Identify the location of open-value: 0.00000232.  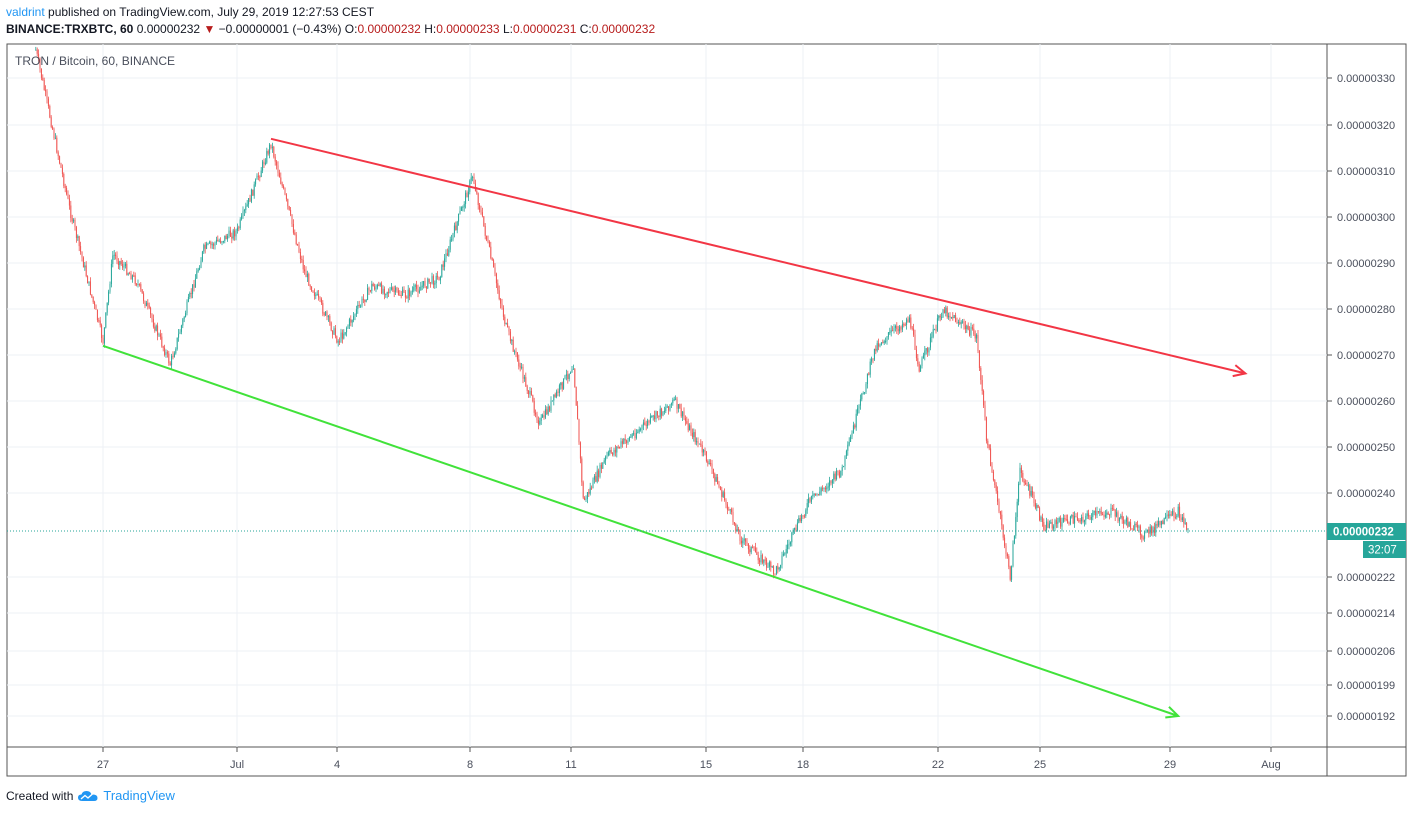
(389, 29).